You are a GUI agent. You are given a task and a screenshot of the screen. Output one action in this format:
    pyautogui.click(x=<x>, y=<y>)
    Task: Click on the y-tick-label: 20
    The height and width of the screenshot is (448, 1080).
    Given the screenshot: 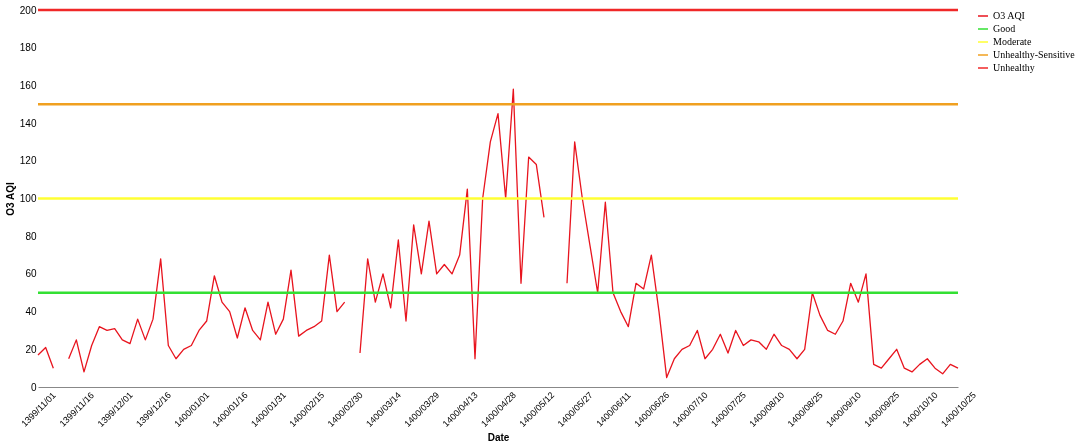 What is the action you would take?
    pyautogui.click(x=31, y=349)
    